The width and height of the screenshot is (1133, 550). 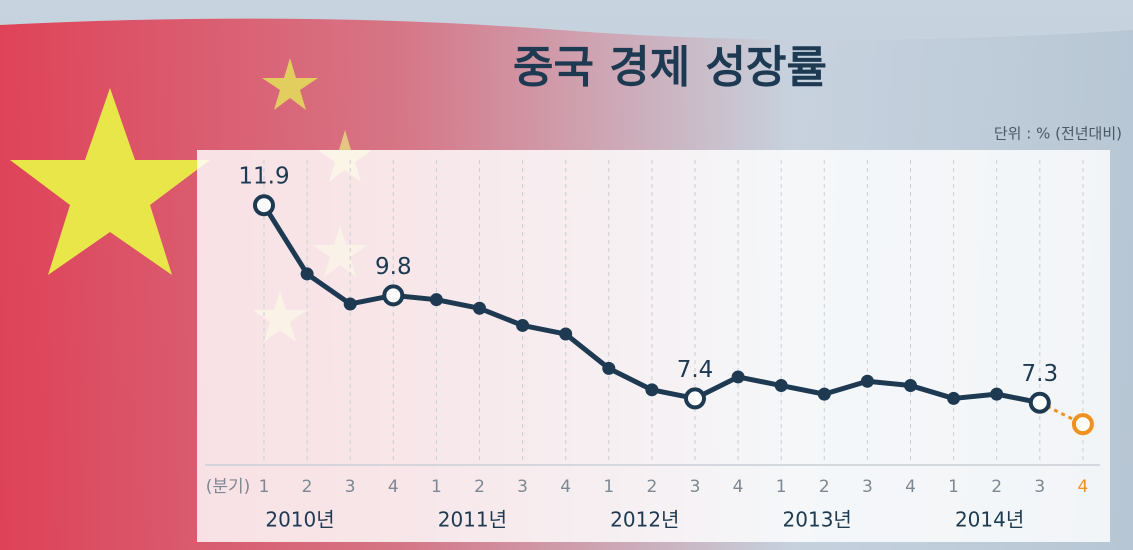 What do you see at coordinates (670, 67) in the screenshot?
I see `chart-title: 중국 경제 성장률` at bounding box center [670, 67].